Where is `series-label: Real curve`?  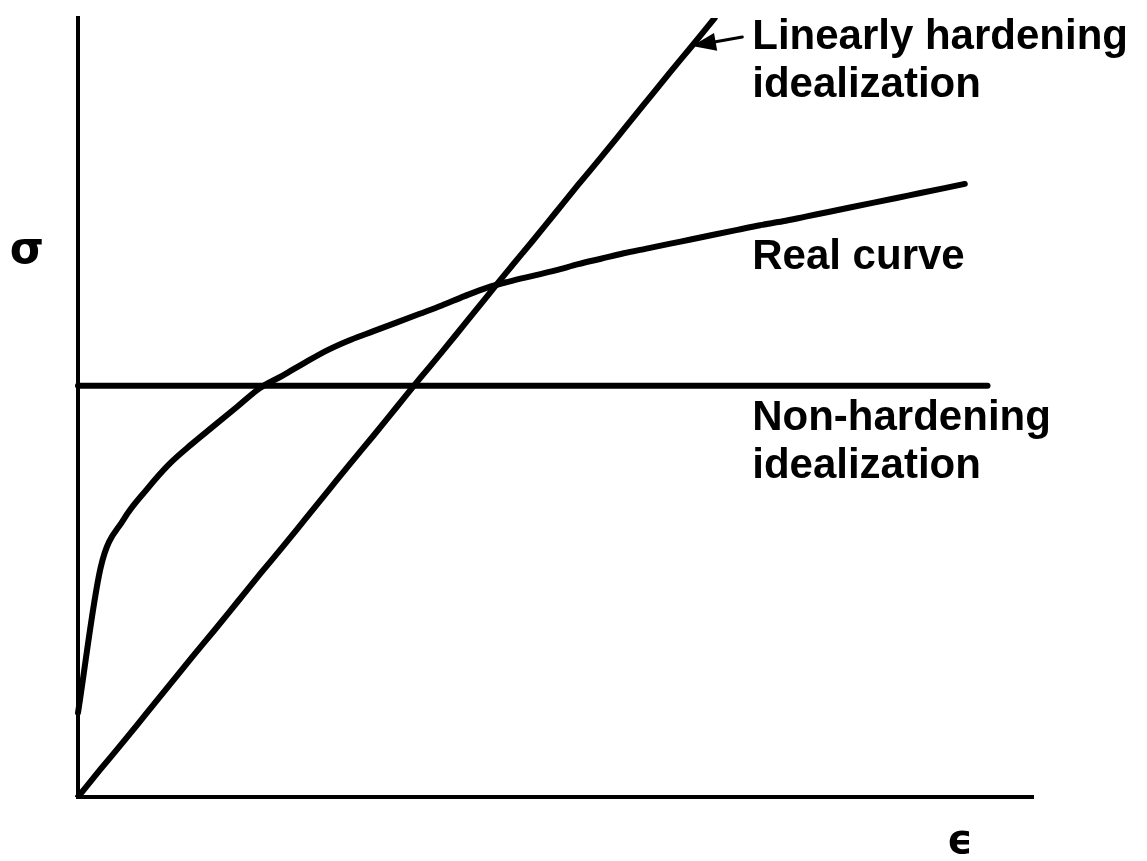
series-label: Real curve is located at coordinates (858, 255).